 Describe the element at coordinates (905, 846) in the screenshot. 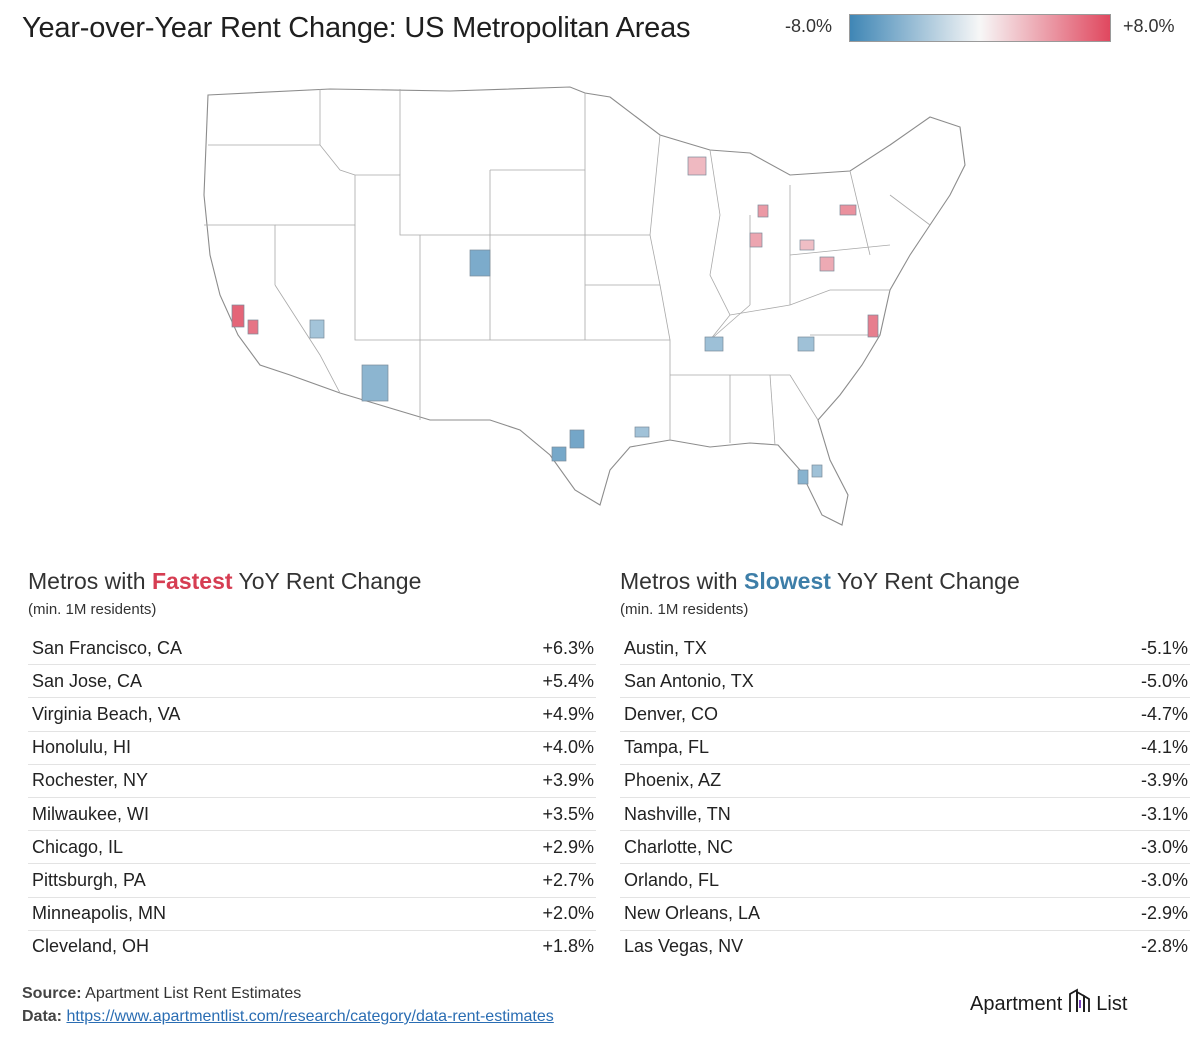

I see `table-row: Charlotte, NC -3.0%` at that location.